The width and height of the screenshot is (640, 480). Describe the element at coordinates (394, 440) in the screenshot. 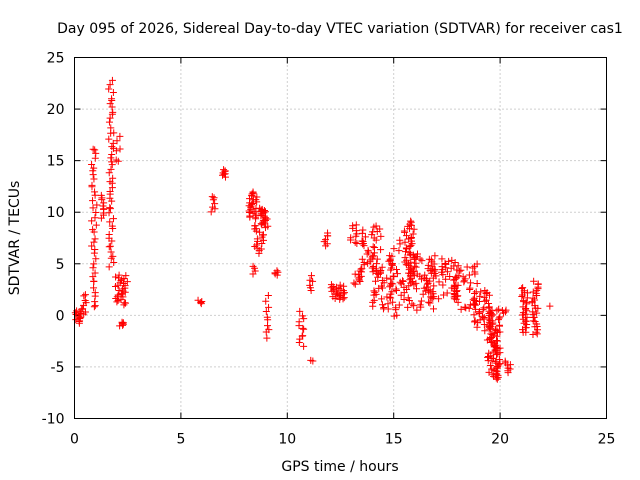

I see `x-tick-label: 15` at that location.